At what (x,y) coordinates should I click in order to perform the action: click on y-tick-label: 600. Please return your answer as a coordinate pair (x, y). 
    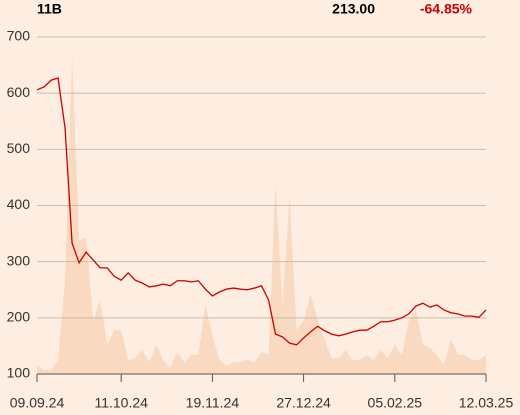
    Looking at the image, I should click on (19, 92).